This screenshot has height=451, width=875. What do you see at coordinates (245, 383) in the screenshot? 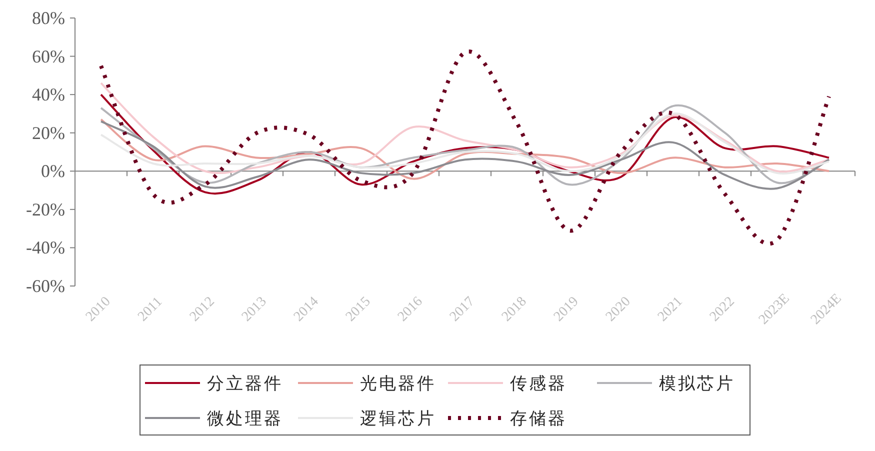
I see `legend-label: 分立器件` at bounding box center [245, 383].